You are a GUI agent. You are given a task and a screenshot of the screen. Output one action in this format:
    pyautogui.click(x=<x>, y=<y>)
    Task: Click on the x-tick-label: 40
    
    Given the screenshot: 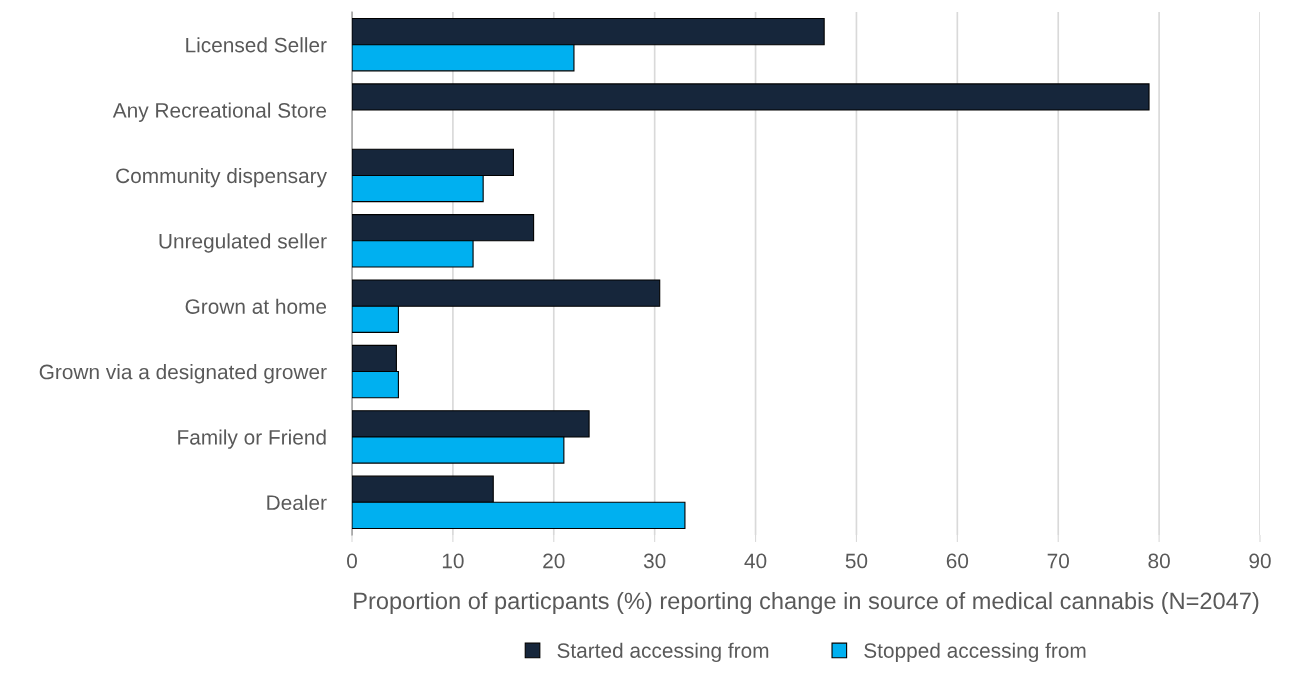 What is the action you would take?
    pyautogui.click(x=755, y=561)
    